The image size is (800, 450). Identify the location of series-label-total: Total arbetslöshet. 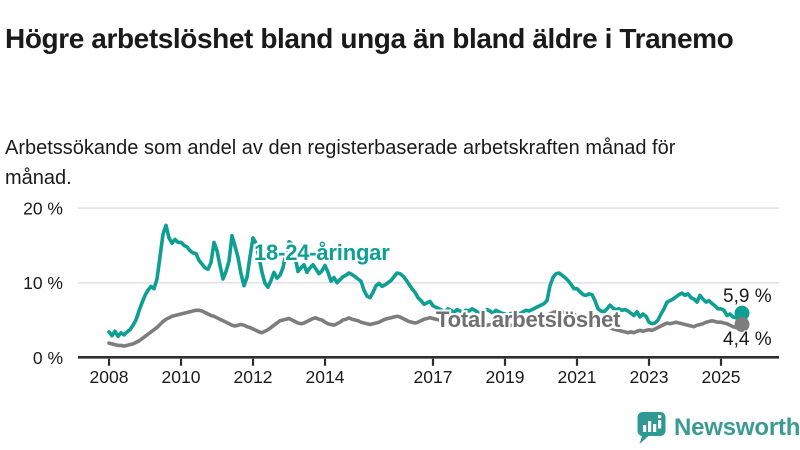
(528, 319).